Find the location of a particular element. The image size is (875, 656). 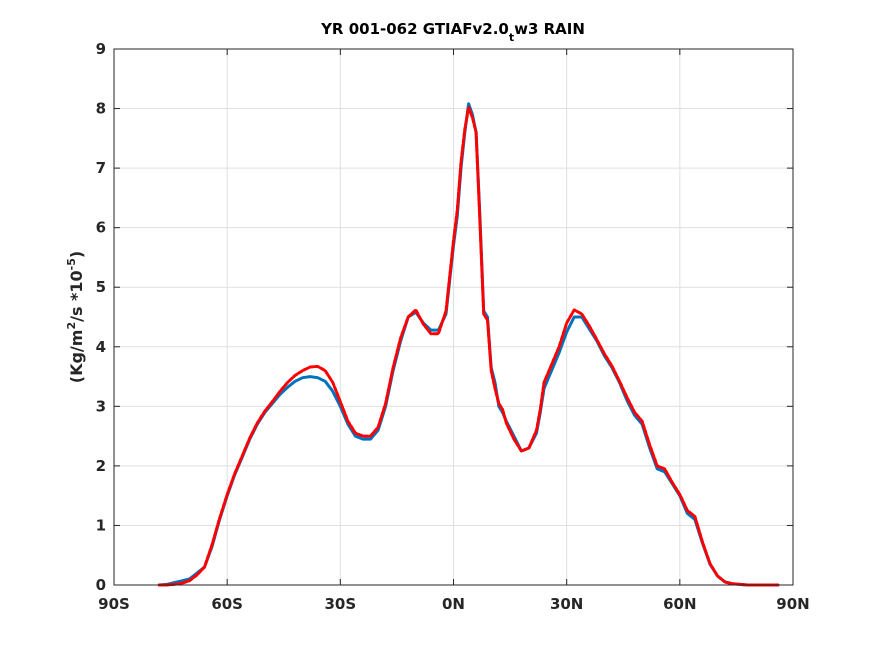

y-tick-label: 6 is located at coordinates (101, 228).